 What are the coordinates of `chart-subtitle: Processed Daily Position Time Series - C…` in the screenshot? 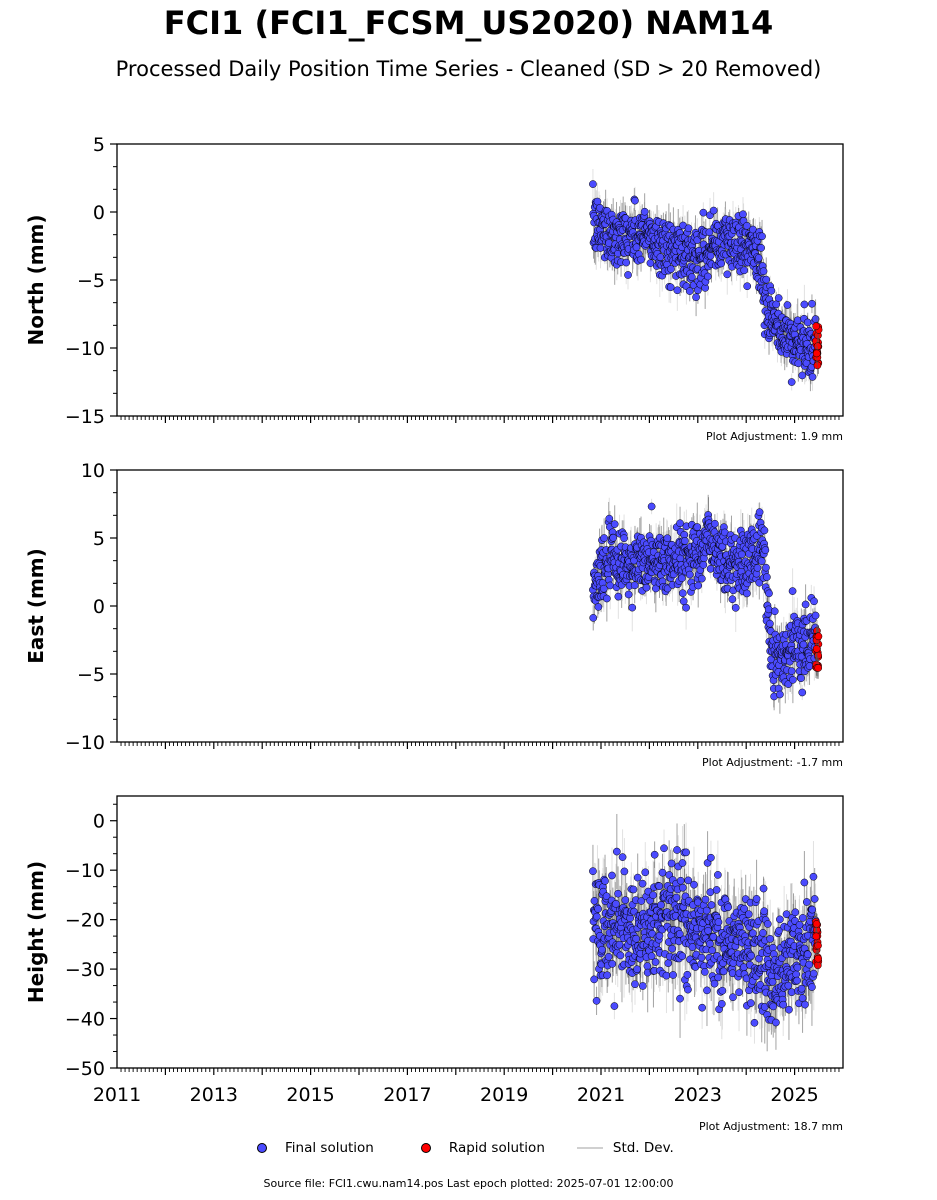 It's located at (468, 69).